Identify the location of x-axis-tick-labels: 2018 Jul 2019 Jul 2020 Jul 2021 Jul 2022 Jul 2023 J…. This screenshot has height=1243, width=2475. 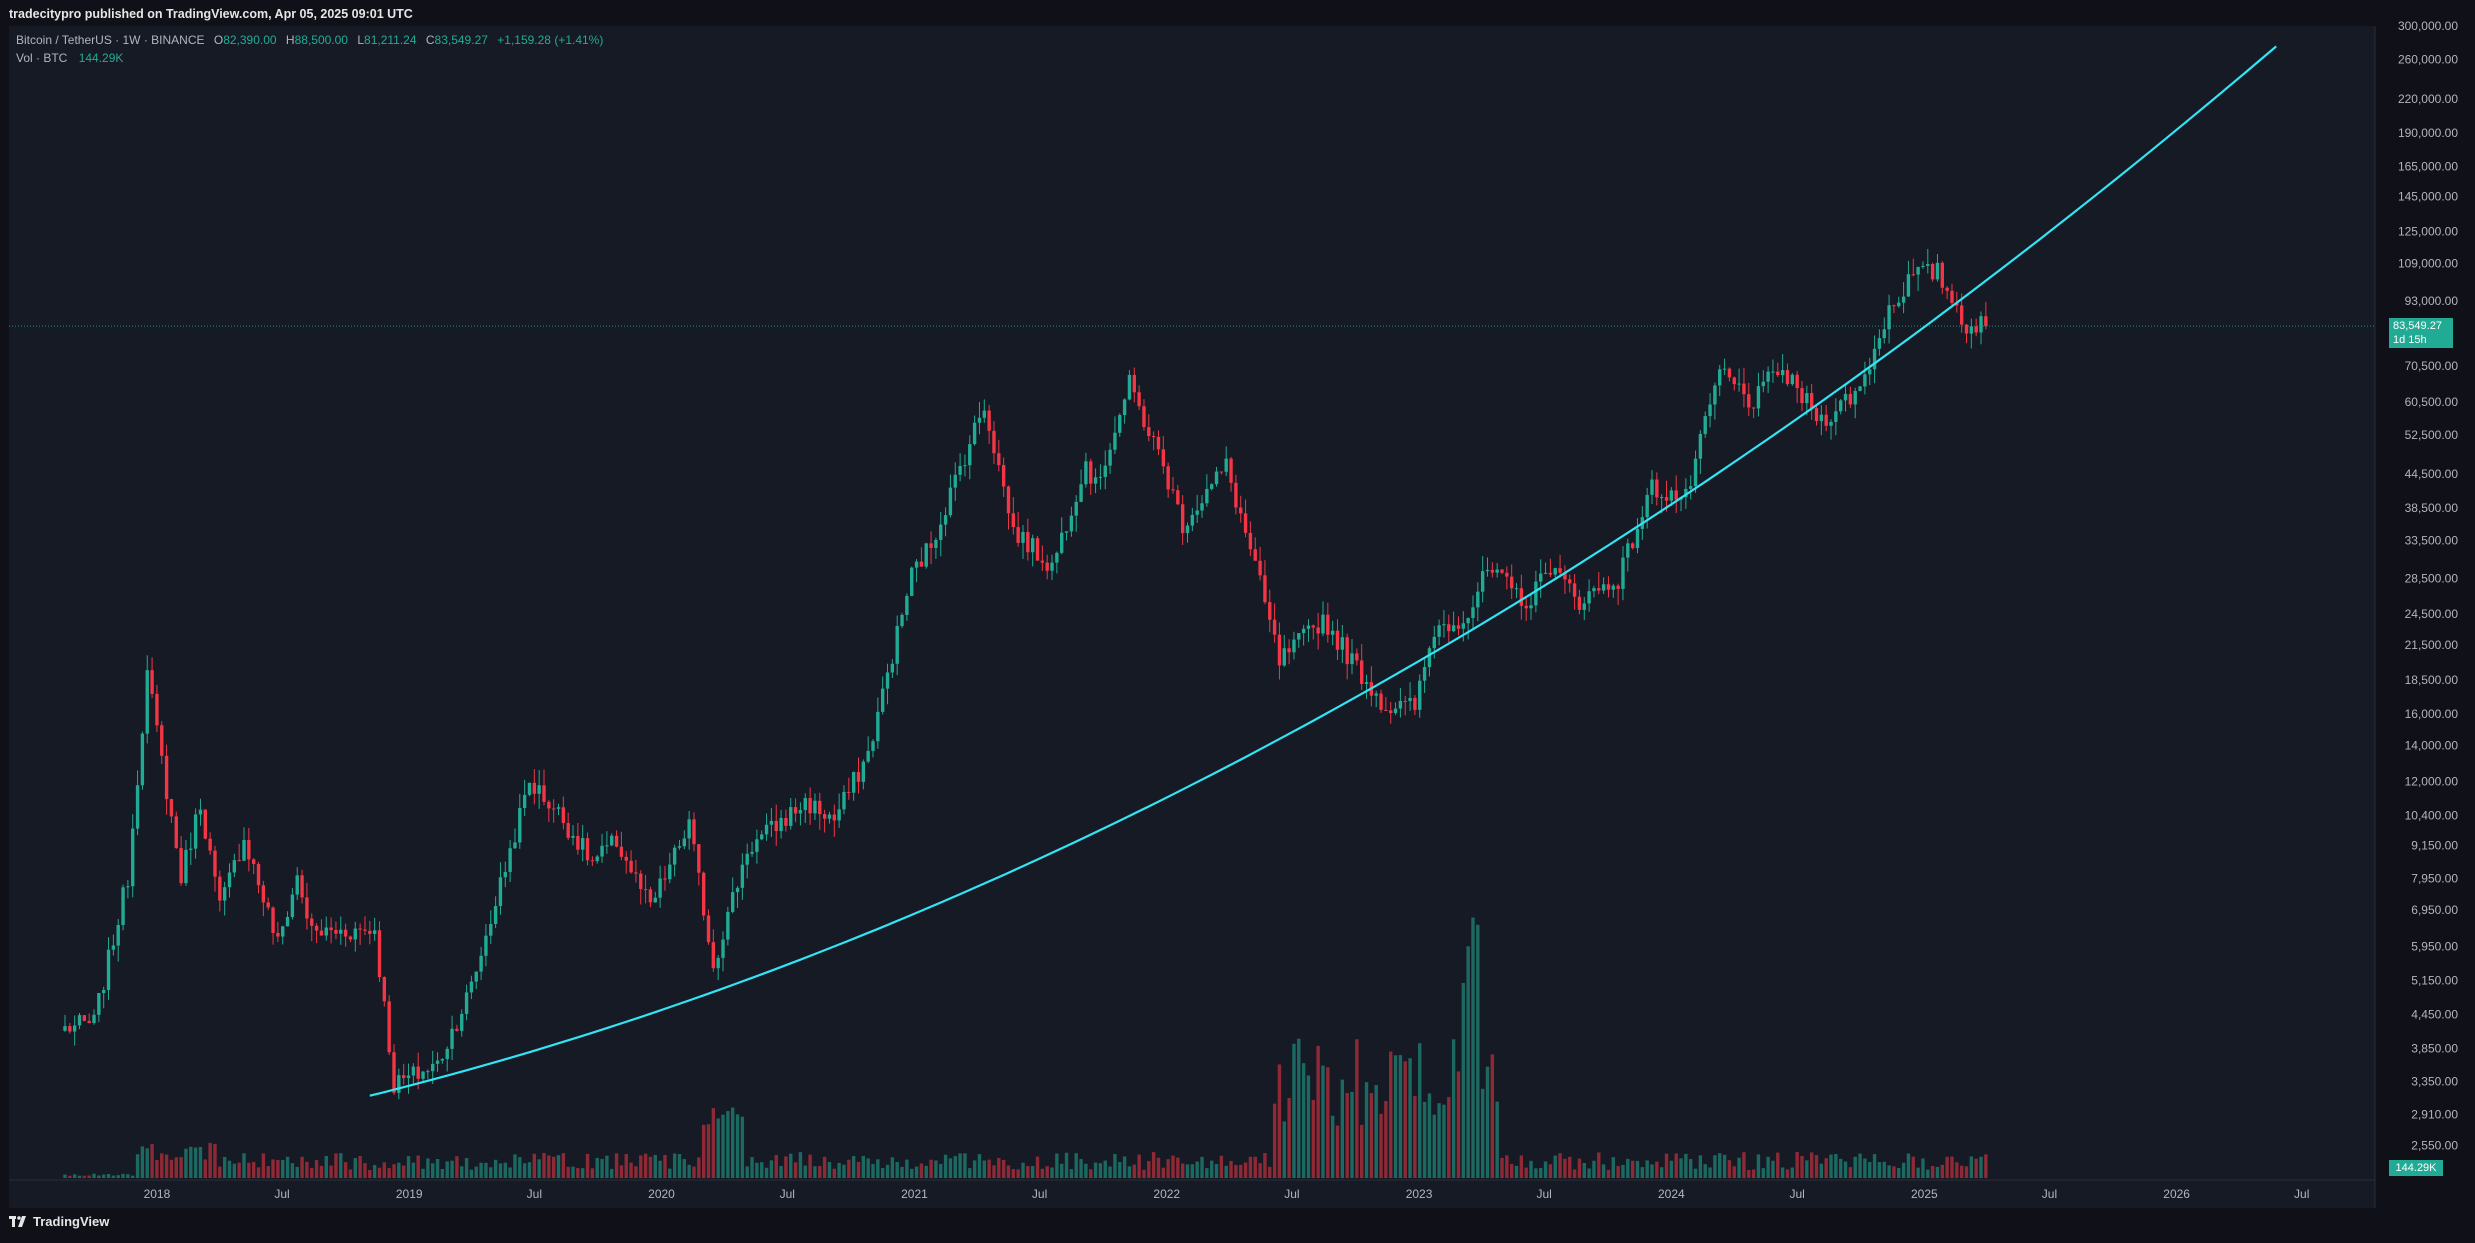
(1227, 1194).